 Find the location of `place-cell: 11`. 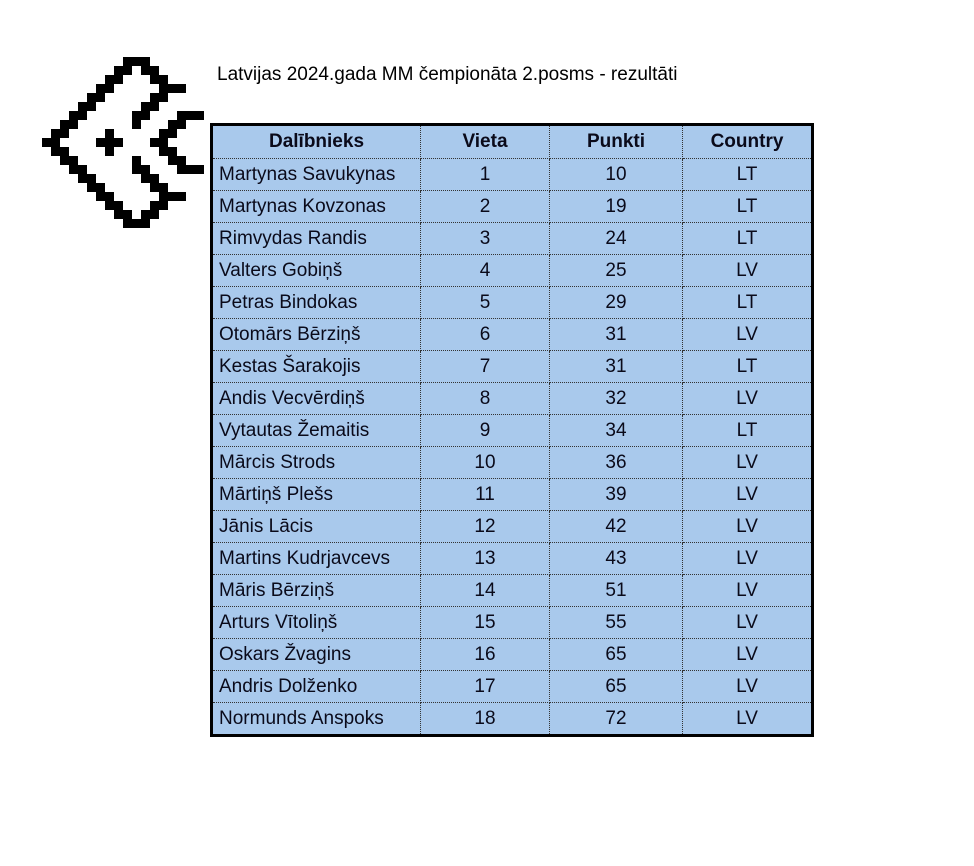

place-cell: 11 is located at coordinates (485, 494).